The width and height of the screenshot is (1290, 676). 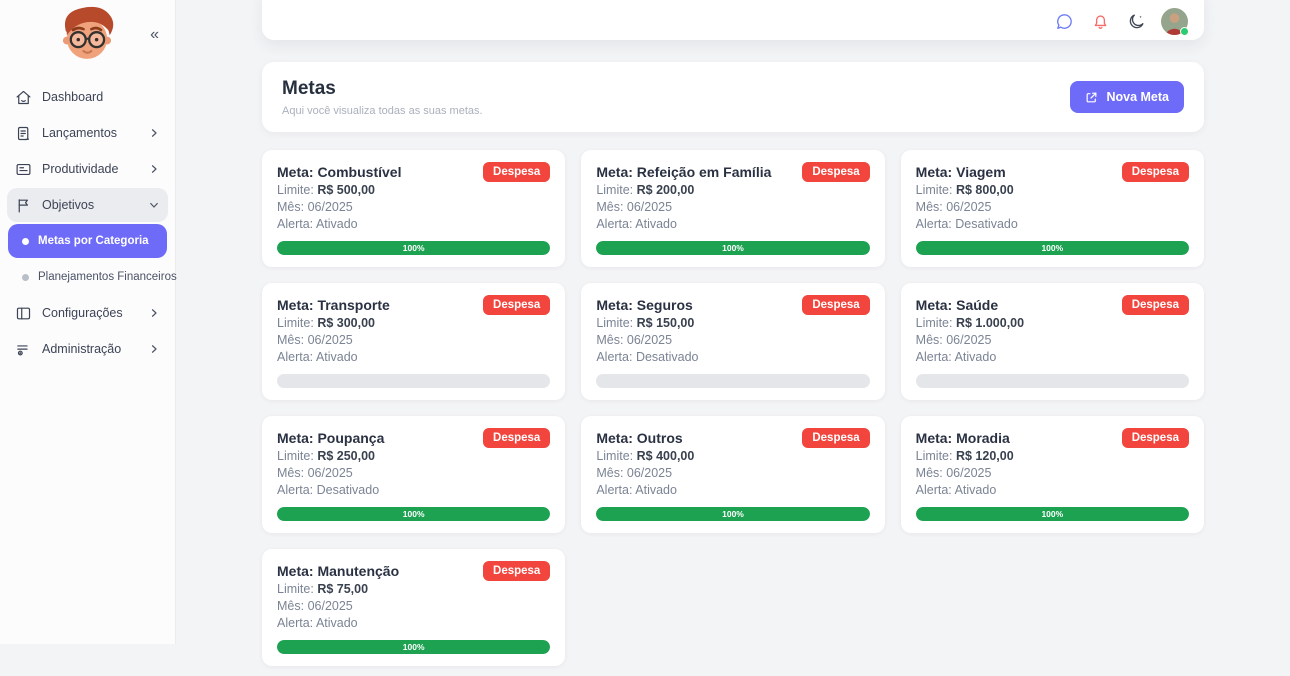 I want to click on goal-limit: Limite: R$ 400,00, so click(x=645, y=456).